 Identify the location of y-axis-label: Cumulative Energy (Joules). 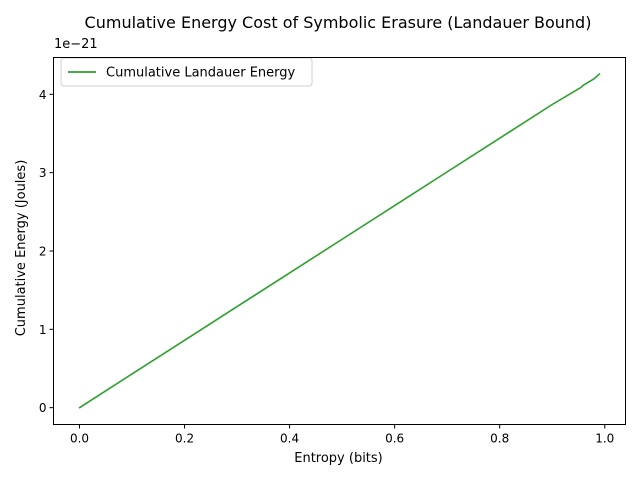
(21, 248).